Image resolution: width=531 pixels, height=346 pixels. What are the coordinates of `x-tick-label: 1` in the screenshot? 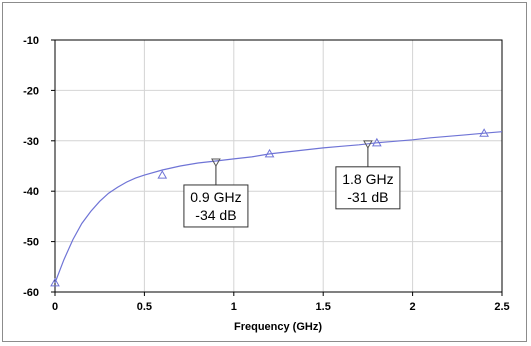 It's located at (234, 307).